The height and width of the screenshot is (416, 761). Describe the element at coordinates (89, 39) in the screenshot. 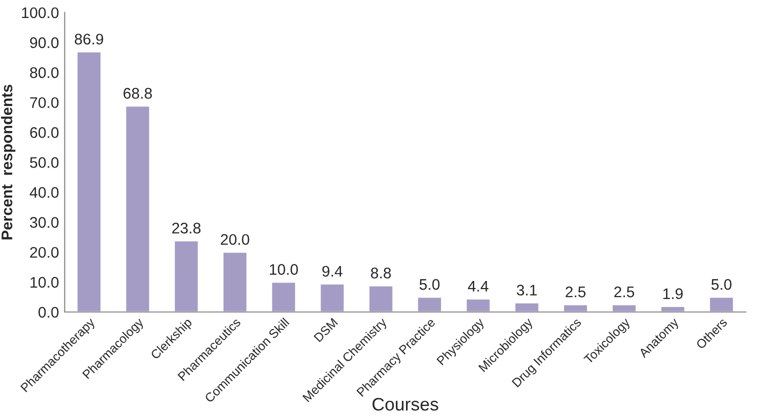

I see `data-label: 86.9` at that location.